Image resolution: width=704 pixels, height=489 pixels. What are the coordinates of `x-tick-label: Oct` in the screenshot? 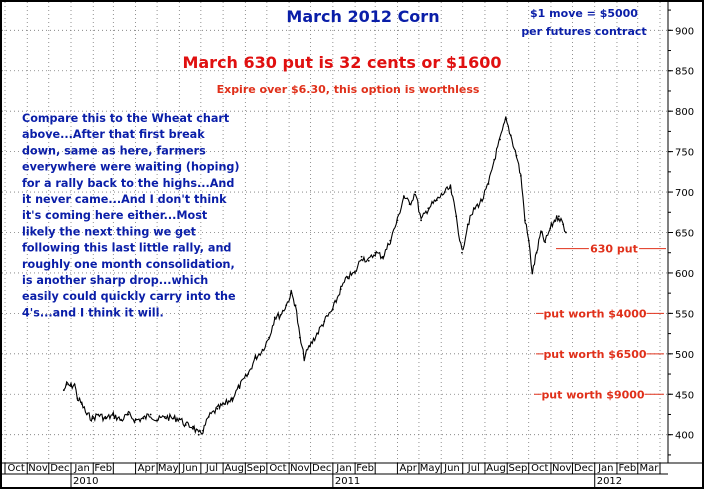 It's located at (277, 468).